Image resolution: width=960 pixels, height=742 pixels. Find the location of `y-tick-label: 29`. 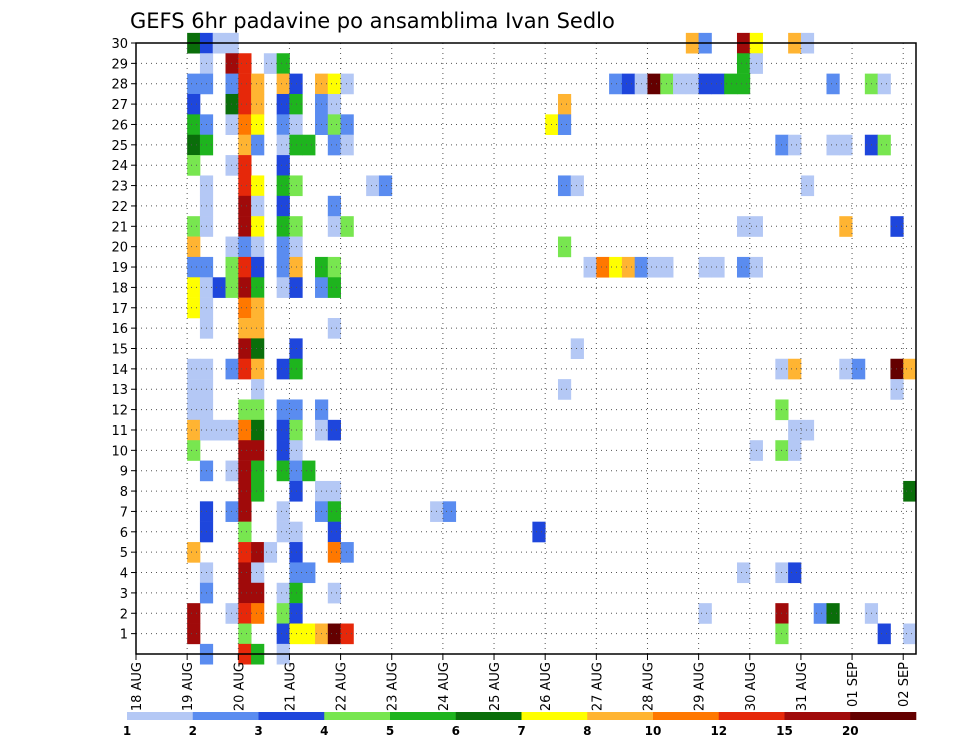

y-tick-label: 29 is located at coordinates (119, 64).